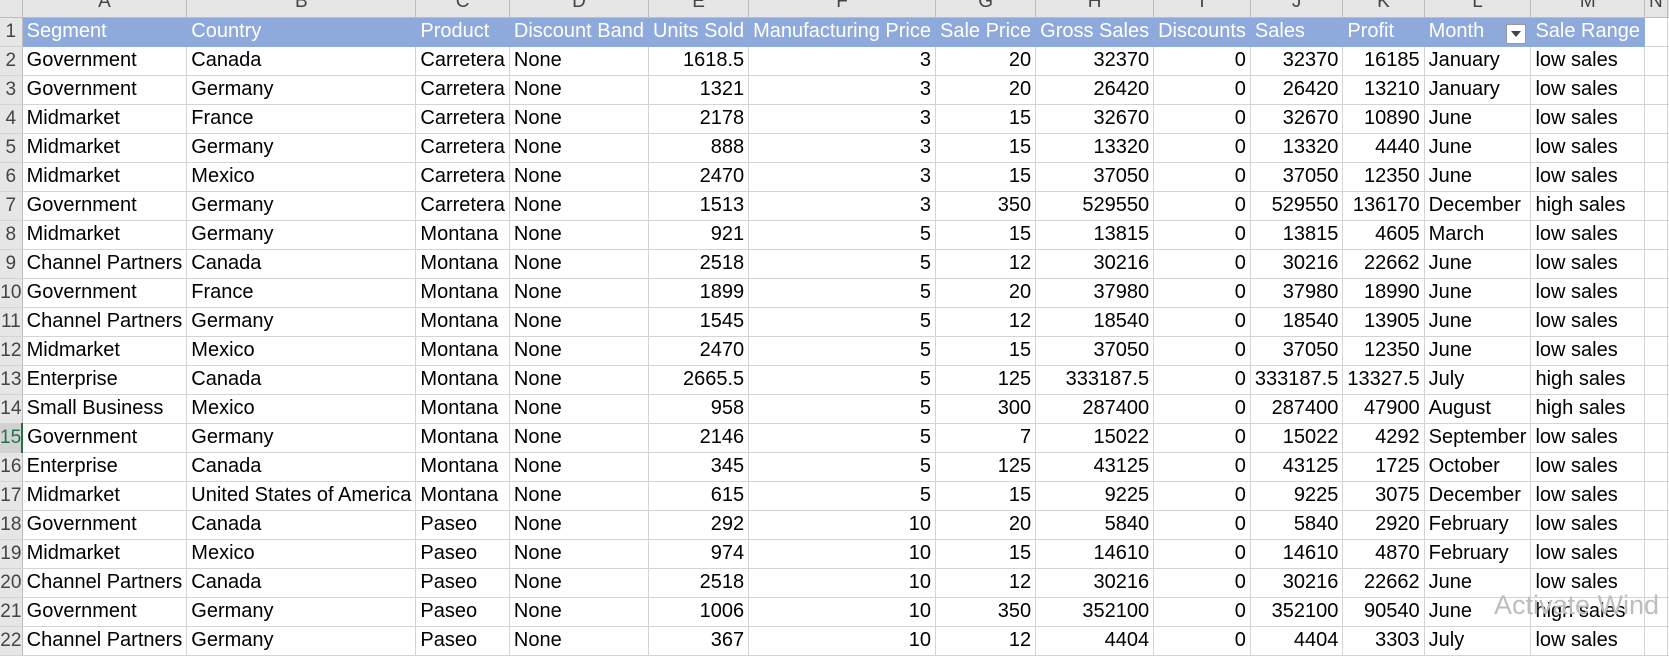 The height and width of the screenshot is (656, 1669). I want to click on cell: 2146, so click(699, 438).